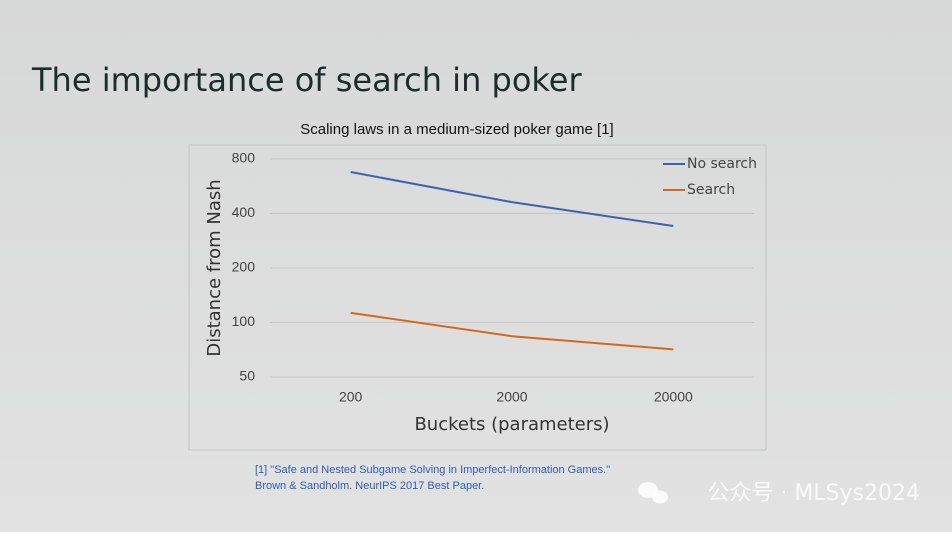 The image size is (952, 537). What do you see at coordinates (351, 397) in the screenshot?
I see `x-tick-label: 200` at bounding box center [351, 397].